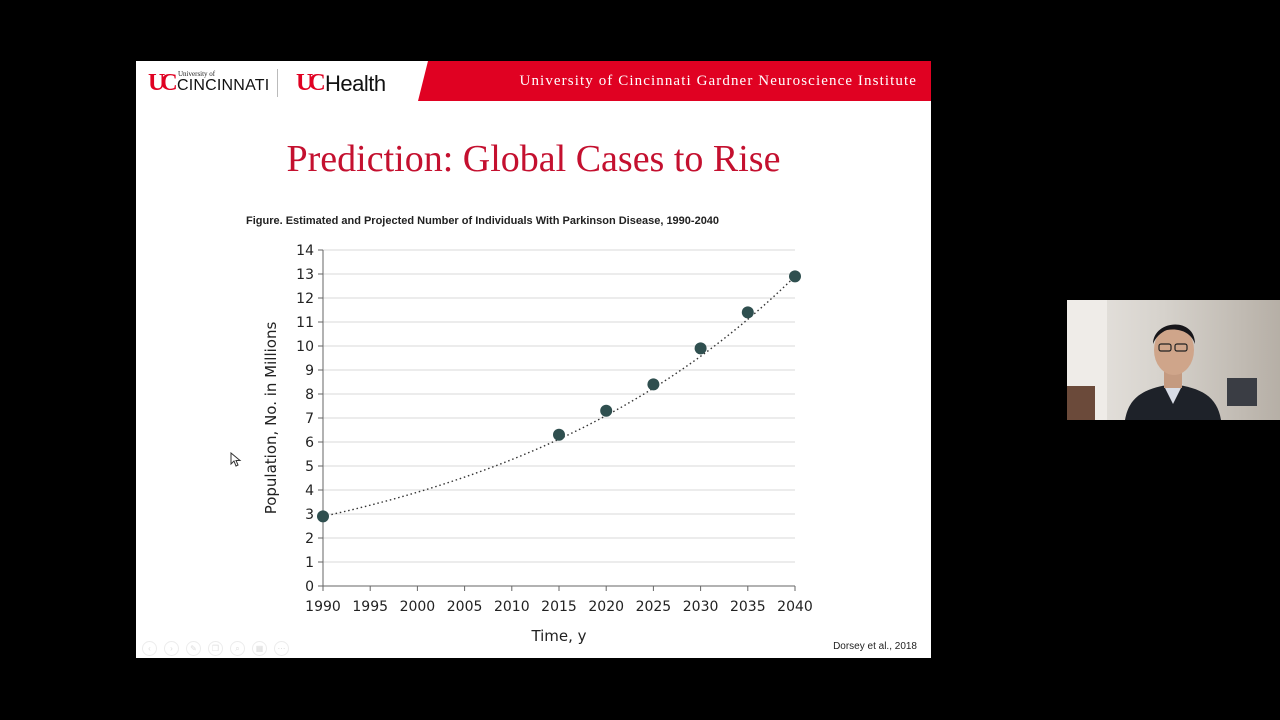 The image size is (1280, 720). I want to click on y-tick-label: 13, so click(305, 275).